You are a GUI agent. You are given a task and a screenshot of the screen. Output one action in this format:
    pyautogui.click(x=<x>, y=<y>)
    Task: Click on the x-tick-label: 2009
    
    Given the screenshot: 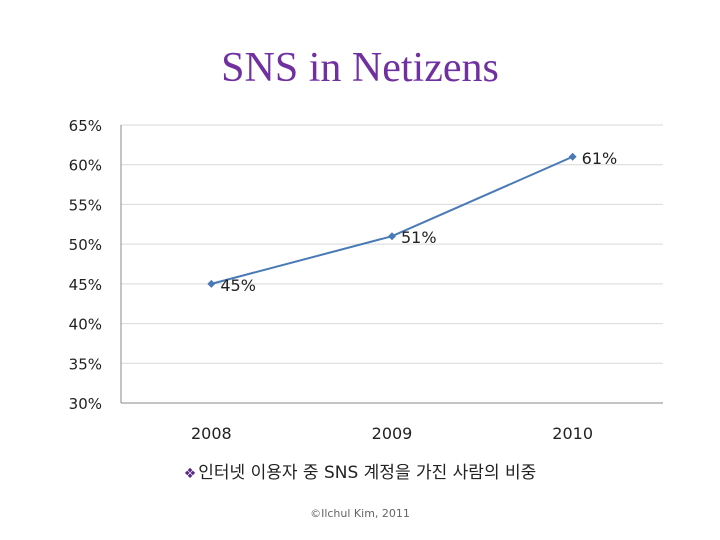 What is the action you would take?
    pyautogui.click(x=392, y=433)
    